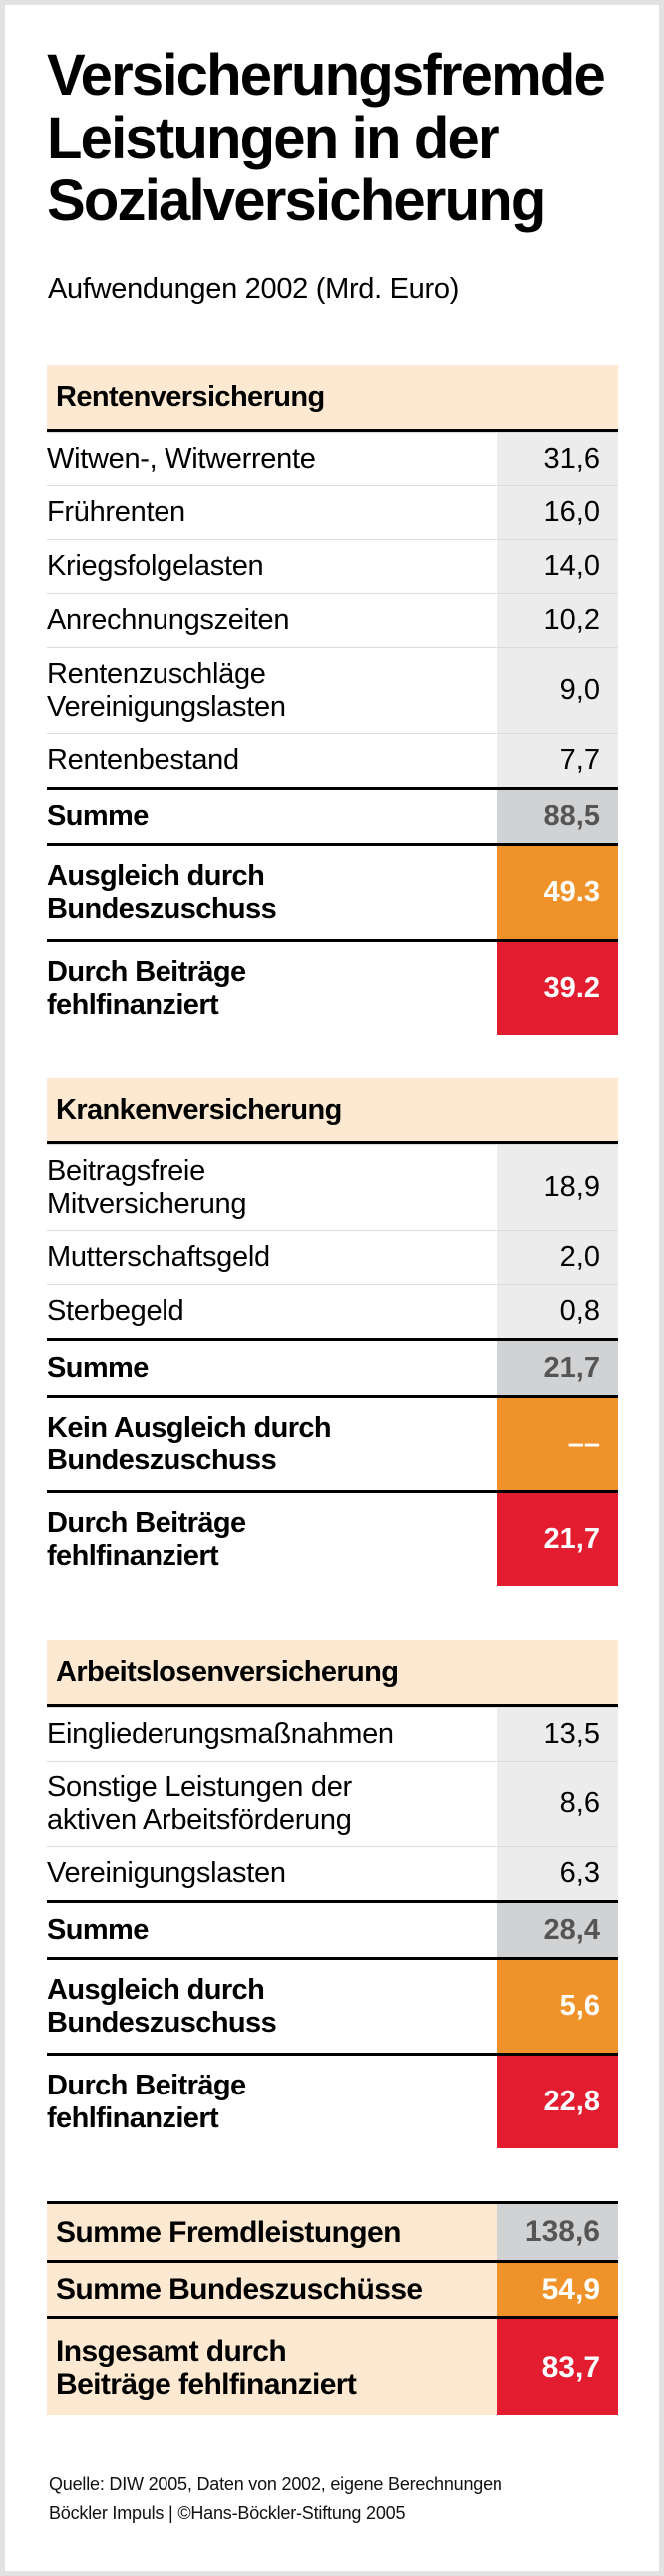  What do you see at coordinates (557, 1187) in the screenshot?
I see `row-value: 18,9` at bounding box center [557, 1187].